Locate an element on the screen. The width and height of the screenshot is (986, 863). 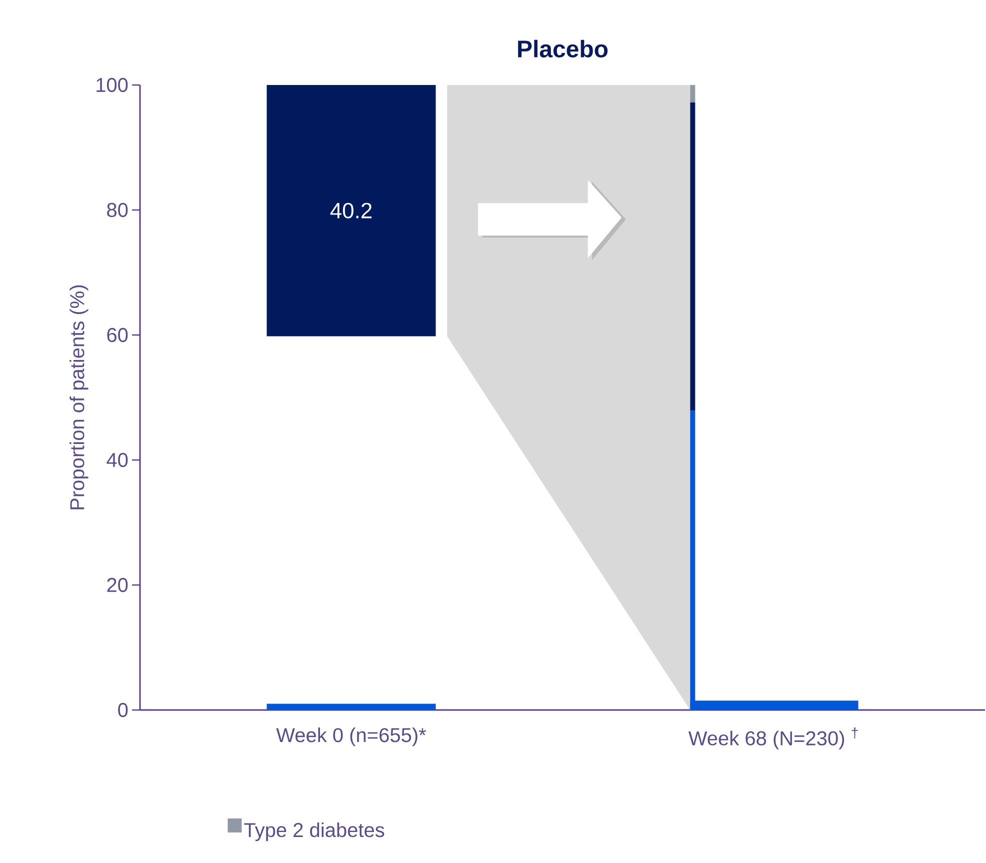
y-tick-label: 100 is located at coordinates (112, 85).